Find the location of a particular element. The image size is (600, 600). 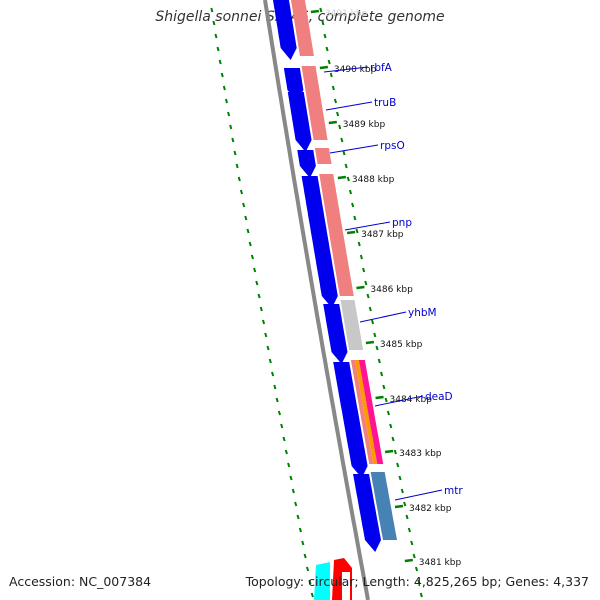

kbp-tick-label: 3489 kbp is located at coordinates (364, 125).